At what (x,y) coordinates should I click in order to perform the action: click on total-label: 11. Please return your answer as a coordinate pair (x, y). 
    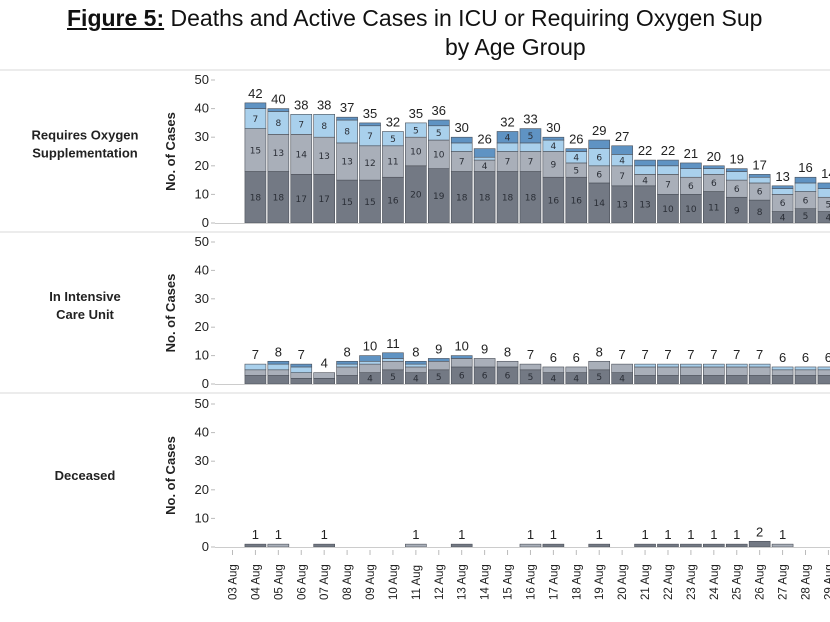
    Looking at the image, I should click on (393, 343).